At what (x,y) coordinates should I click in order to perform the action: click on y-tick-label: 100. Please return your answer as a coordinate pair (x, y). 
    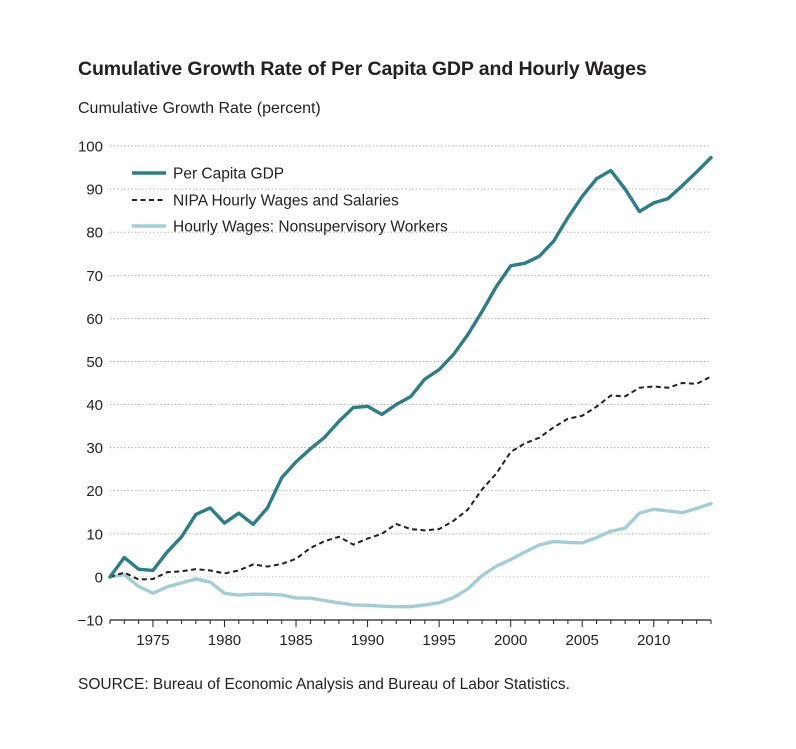
    Looking at the image, I should click on (90, 147).